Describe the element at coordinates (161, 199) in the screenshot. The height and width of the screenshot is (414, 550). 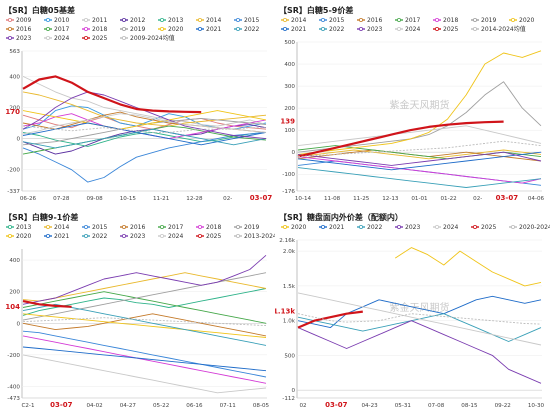
I see `x-tick-label: 11-21` at that location.